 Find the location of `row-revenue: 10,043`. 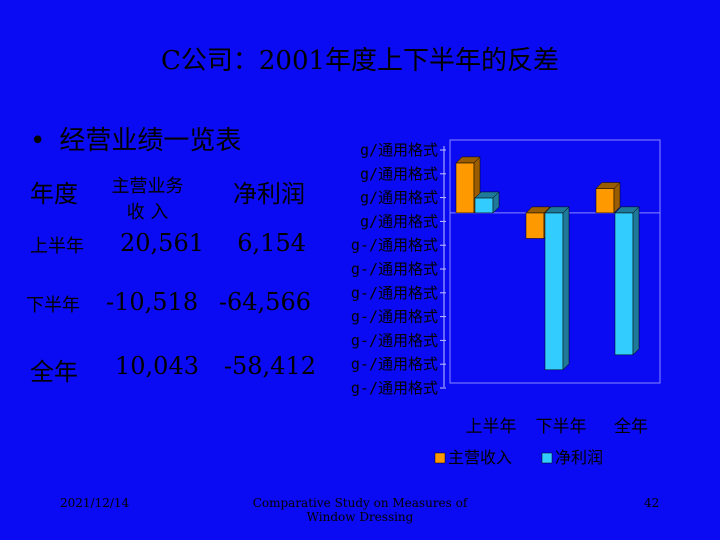

row-revenue: 10,043 is located at coordinates (157, 366).